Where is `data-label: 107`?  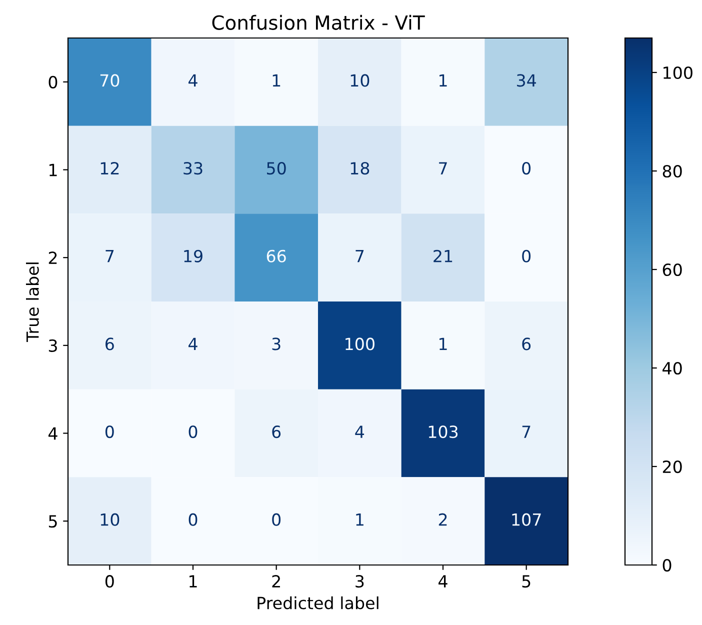
data-label: 107 is located at coordinates (526, 519).